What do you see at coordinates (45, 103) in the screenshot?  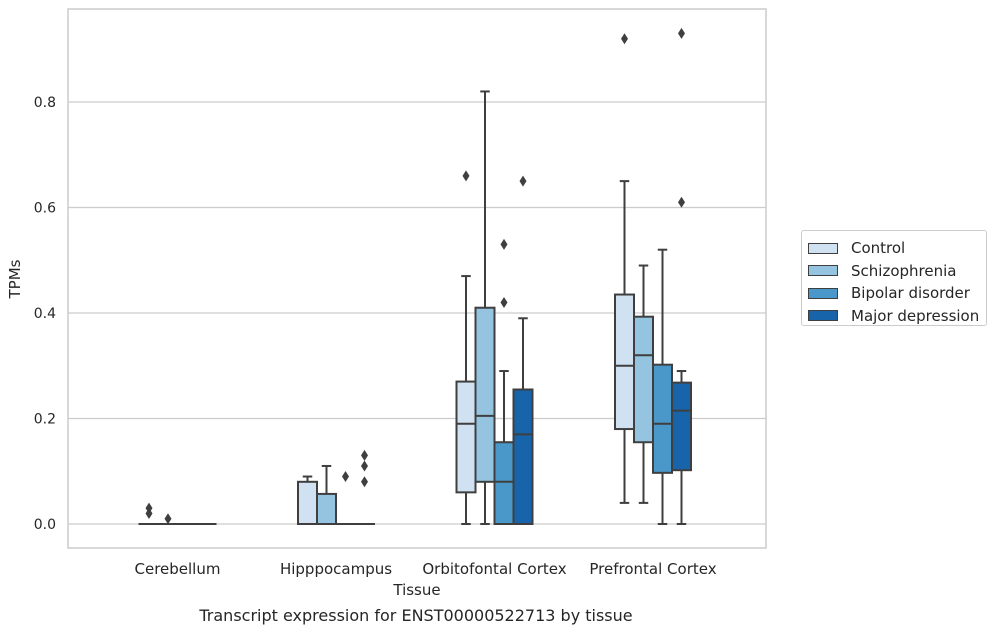 I see `y-tick-label: 0.8` at bounding box center [45, 103].